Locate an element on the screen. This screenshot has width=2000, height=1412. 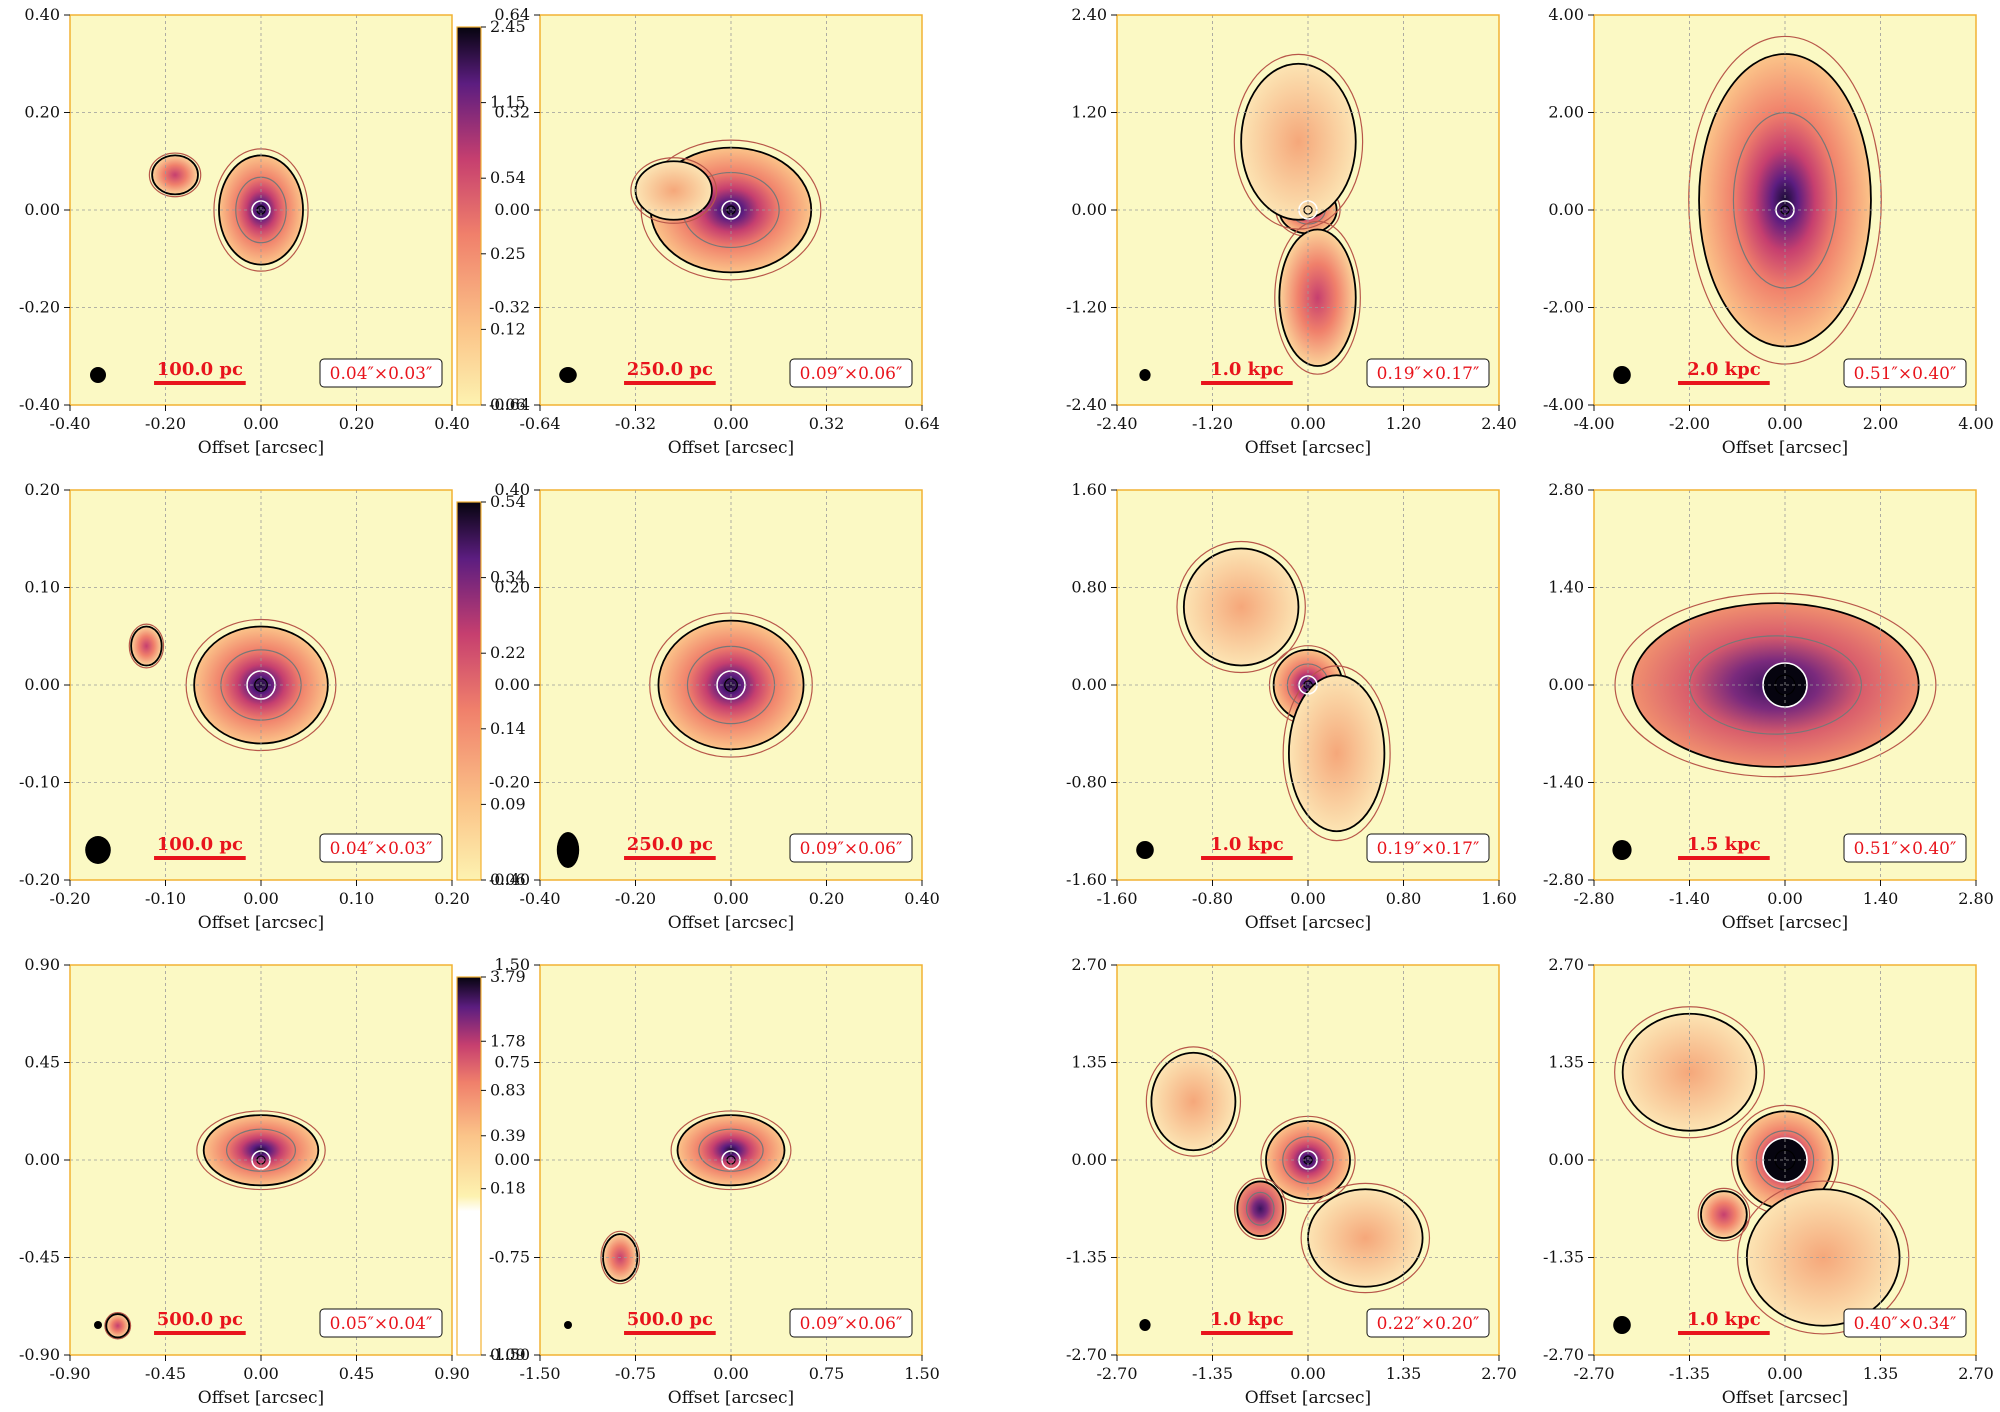
beam-size-label: 0.19″×0.17″ is located at coordinates (1428, 849).